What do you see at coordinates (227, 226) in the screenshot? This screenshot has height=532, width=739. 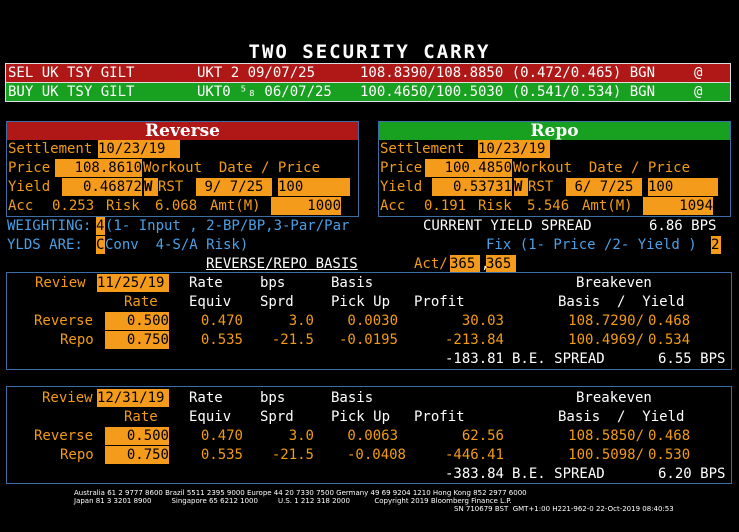 I see `weighting-options: (1- Input , 2-BP/BP,3-Par/Par` at bounding box center [227, 226].